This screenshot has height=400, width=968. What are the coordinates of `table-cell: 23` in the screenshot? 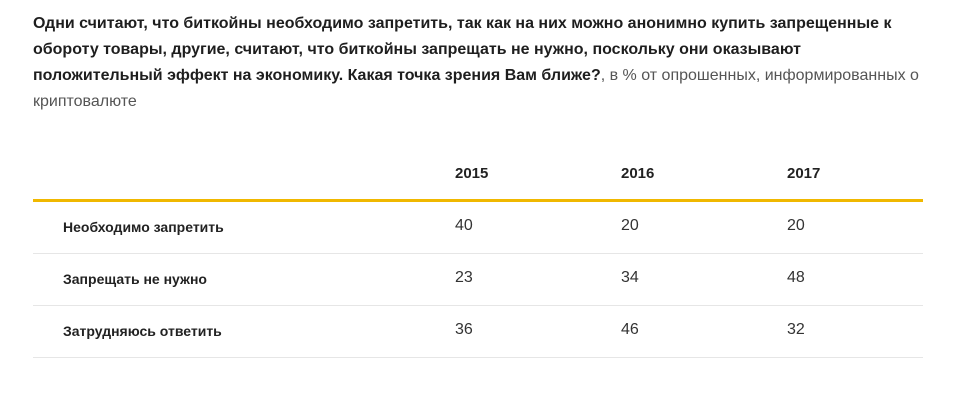 It's located at (464, 277).